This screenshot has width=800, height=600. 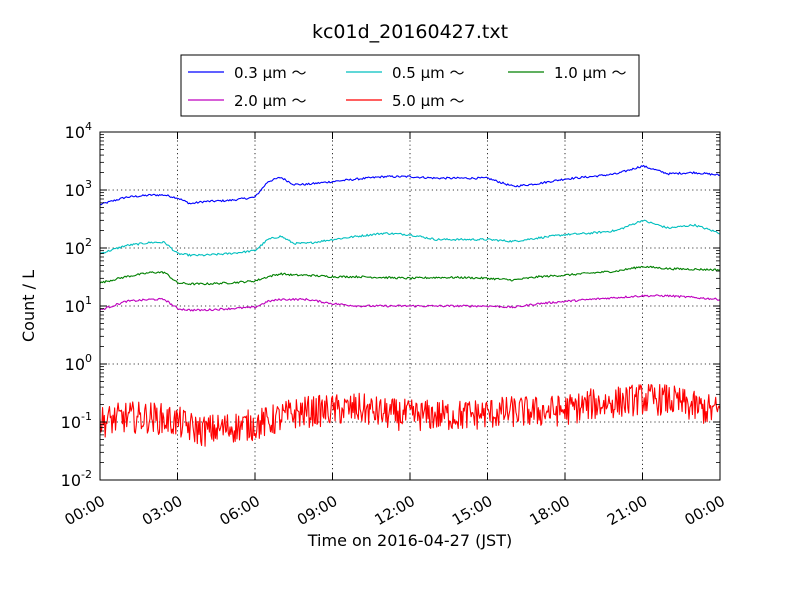 What do you see at coordinates (428, 73) in the screenshot?
I see `legend-label: 0.5 μm ～` at bounding box center [428, 73].